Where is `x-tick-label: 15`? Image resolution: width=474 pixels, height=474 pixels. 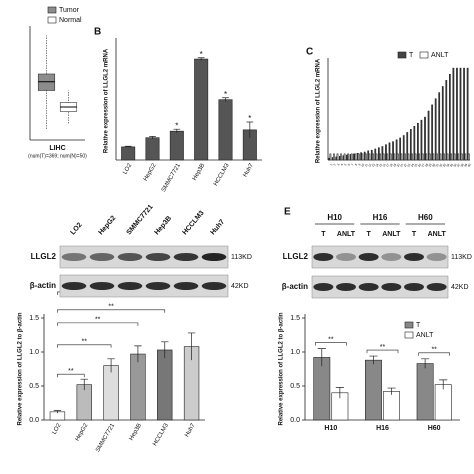 x-tick-label: 15 is located at coordinates (380, 165).